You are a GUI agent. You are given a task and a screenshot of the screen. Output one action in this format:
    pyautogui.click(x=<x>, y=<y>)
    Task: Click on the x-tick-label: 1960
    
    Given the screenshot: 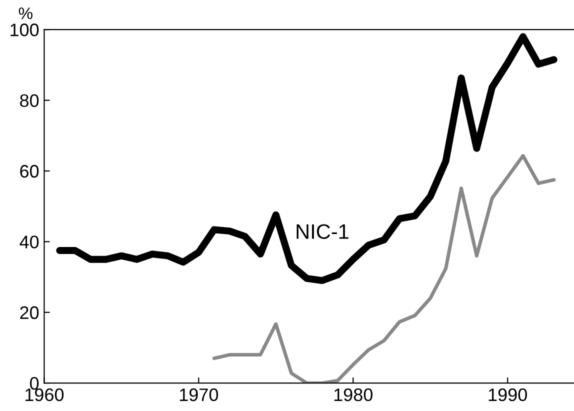 What is the action you would take?
    pyautogui.click(x=44, y=395)
    